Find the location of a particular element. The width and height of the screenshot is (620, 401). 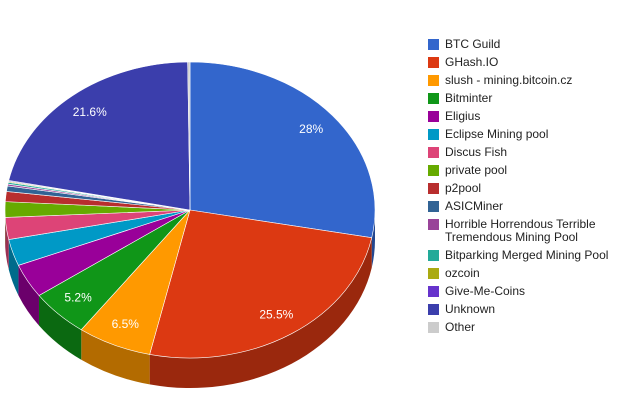

legend-label: BTC Guild is located at coordinates (473, 44).